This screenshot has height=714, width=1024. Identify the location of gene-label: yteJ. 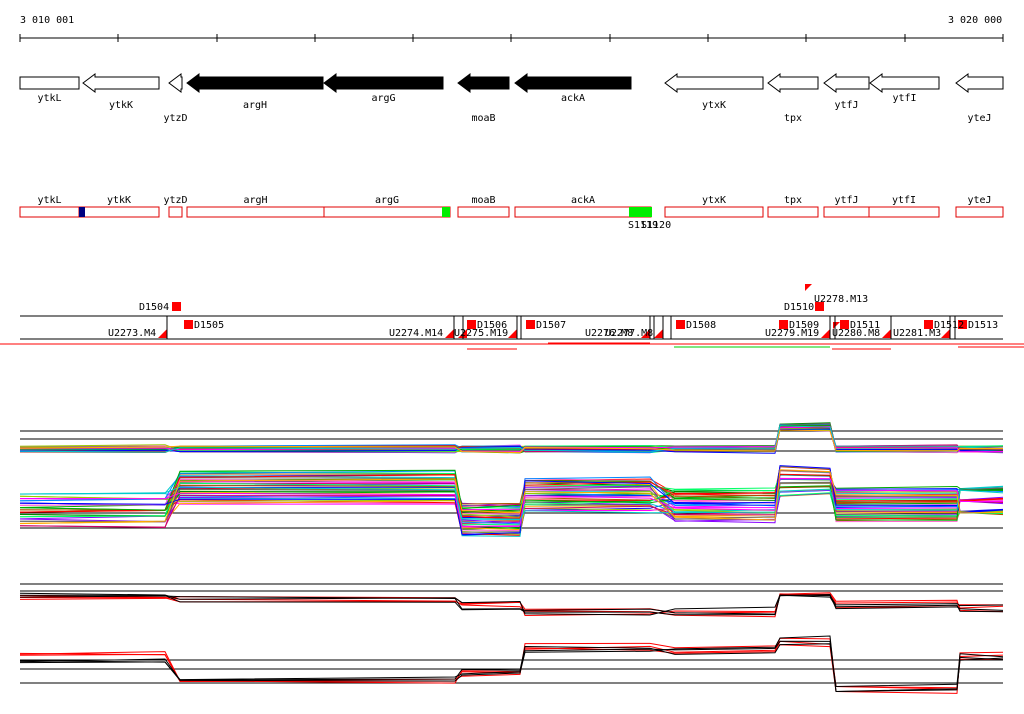
(979, 118).